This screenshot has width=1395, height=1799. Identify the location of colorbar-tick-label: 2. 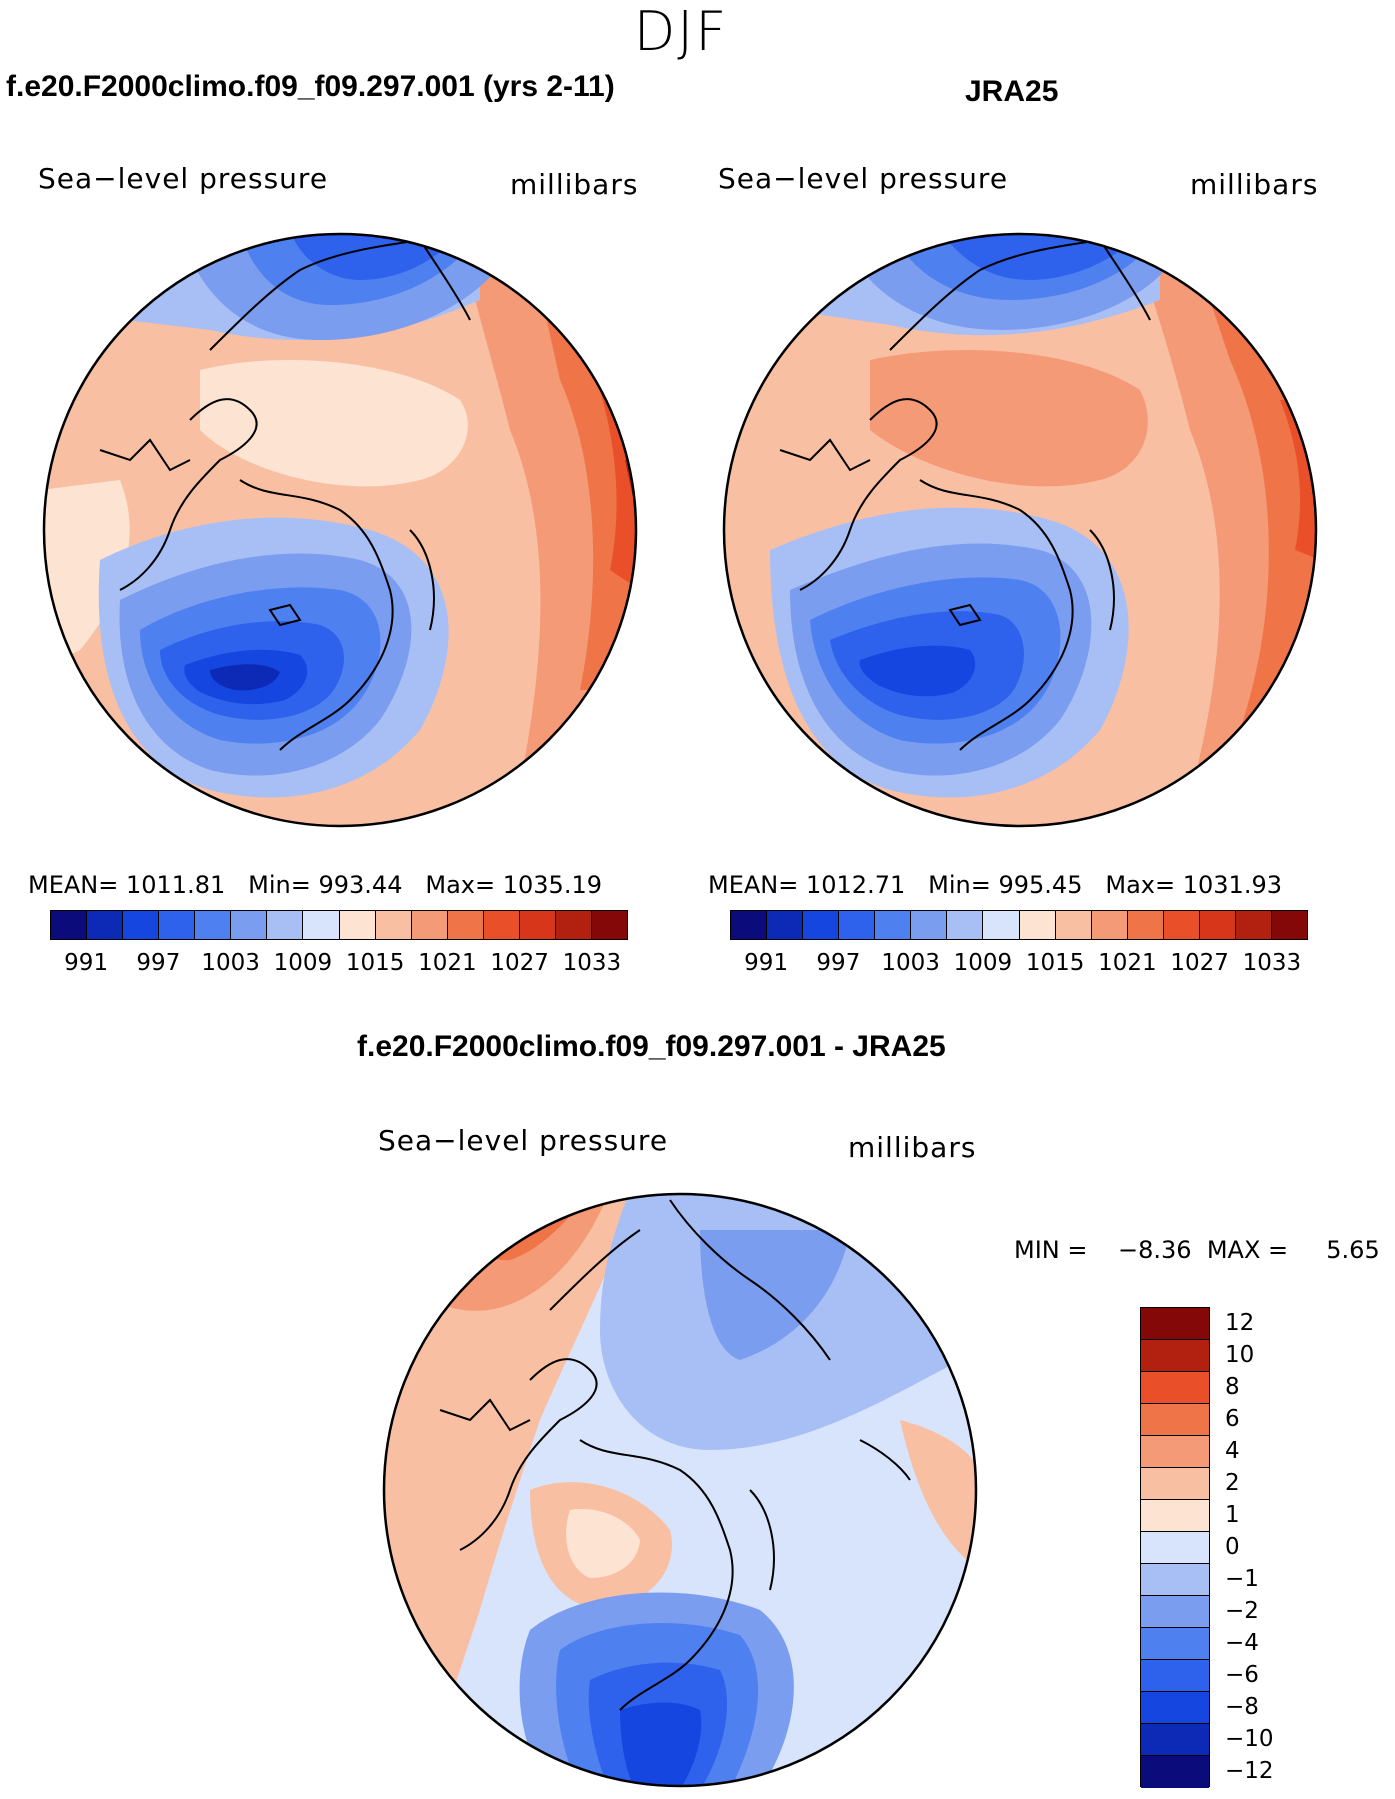
(1232, 1483).